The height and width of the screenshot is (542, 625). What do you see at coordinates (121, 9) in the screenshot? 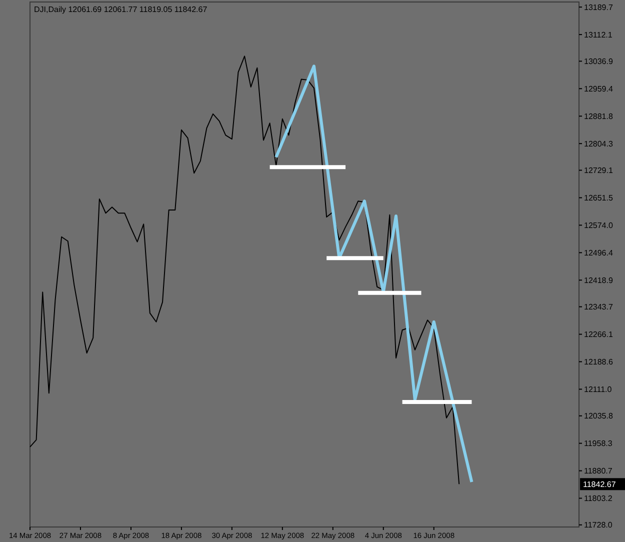
I see `chart-title: DJI,Daily 12061.69 12061.77 11819.05 11842.67` at bounding box center [121, 9].